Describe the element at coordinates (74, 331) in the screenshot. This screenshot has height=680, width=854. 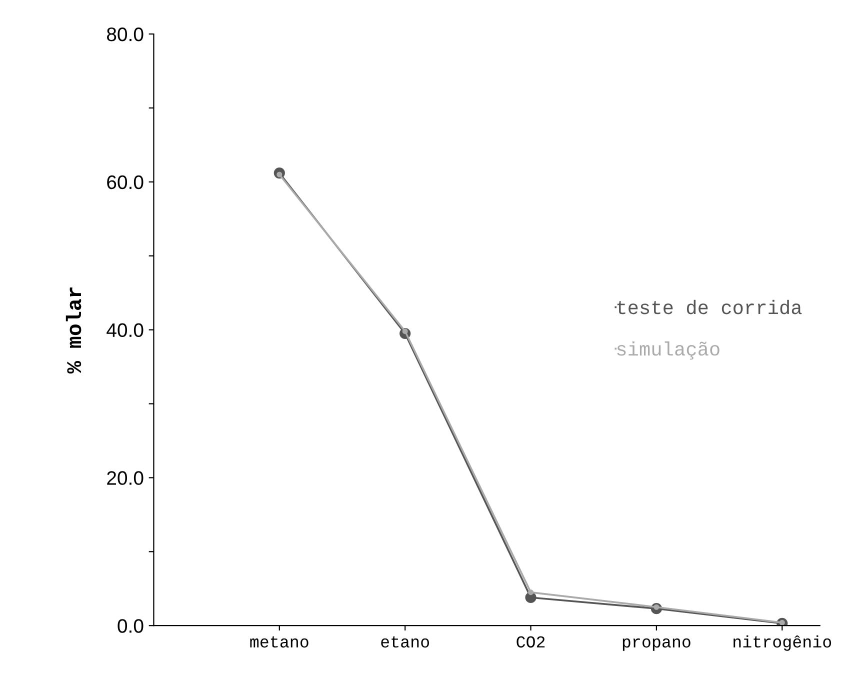
I see `y-axis-title: % molar` at that location.